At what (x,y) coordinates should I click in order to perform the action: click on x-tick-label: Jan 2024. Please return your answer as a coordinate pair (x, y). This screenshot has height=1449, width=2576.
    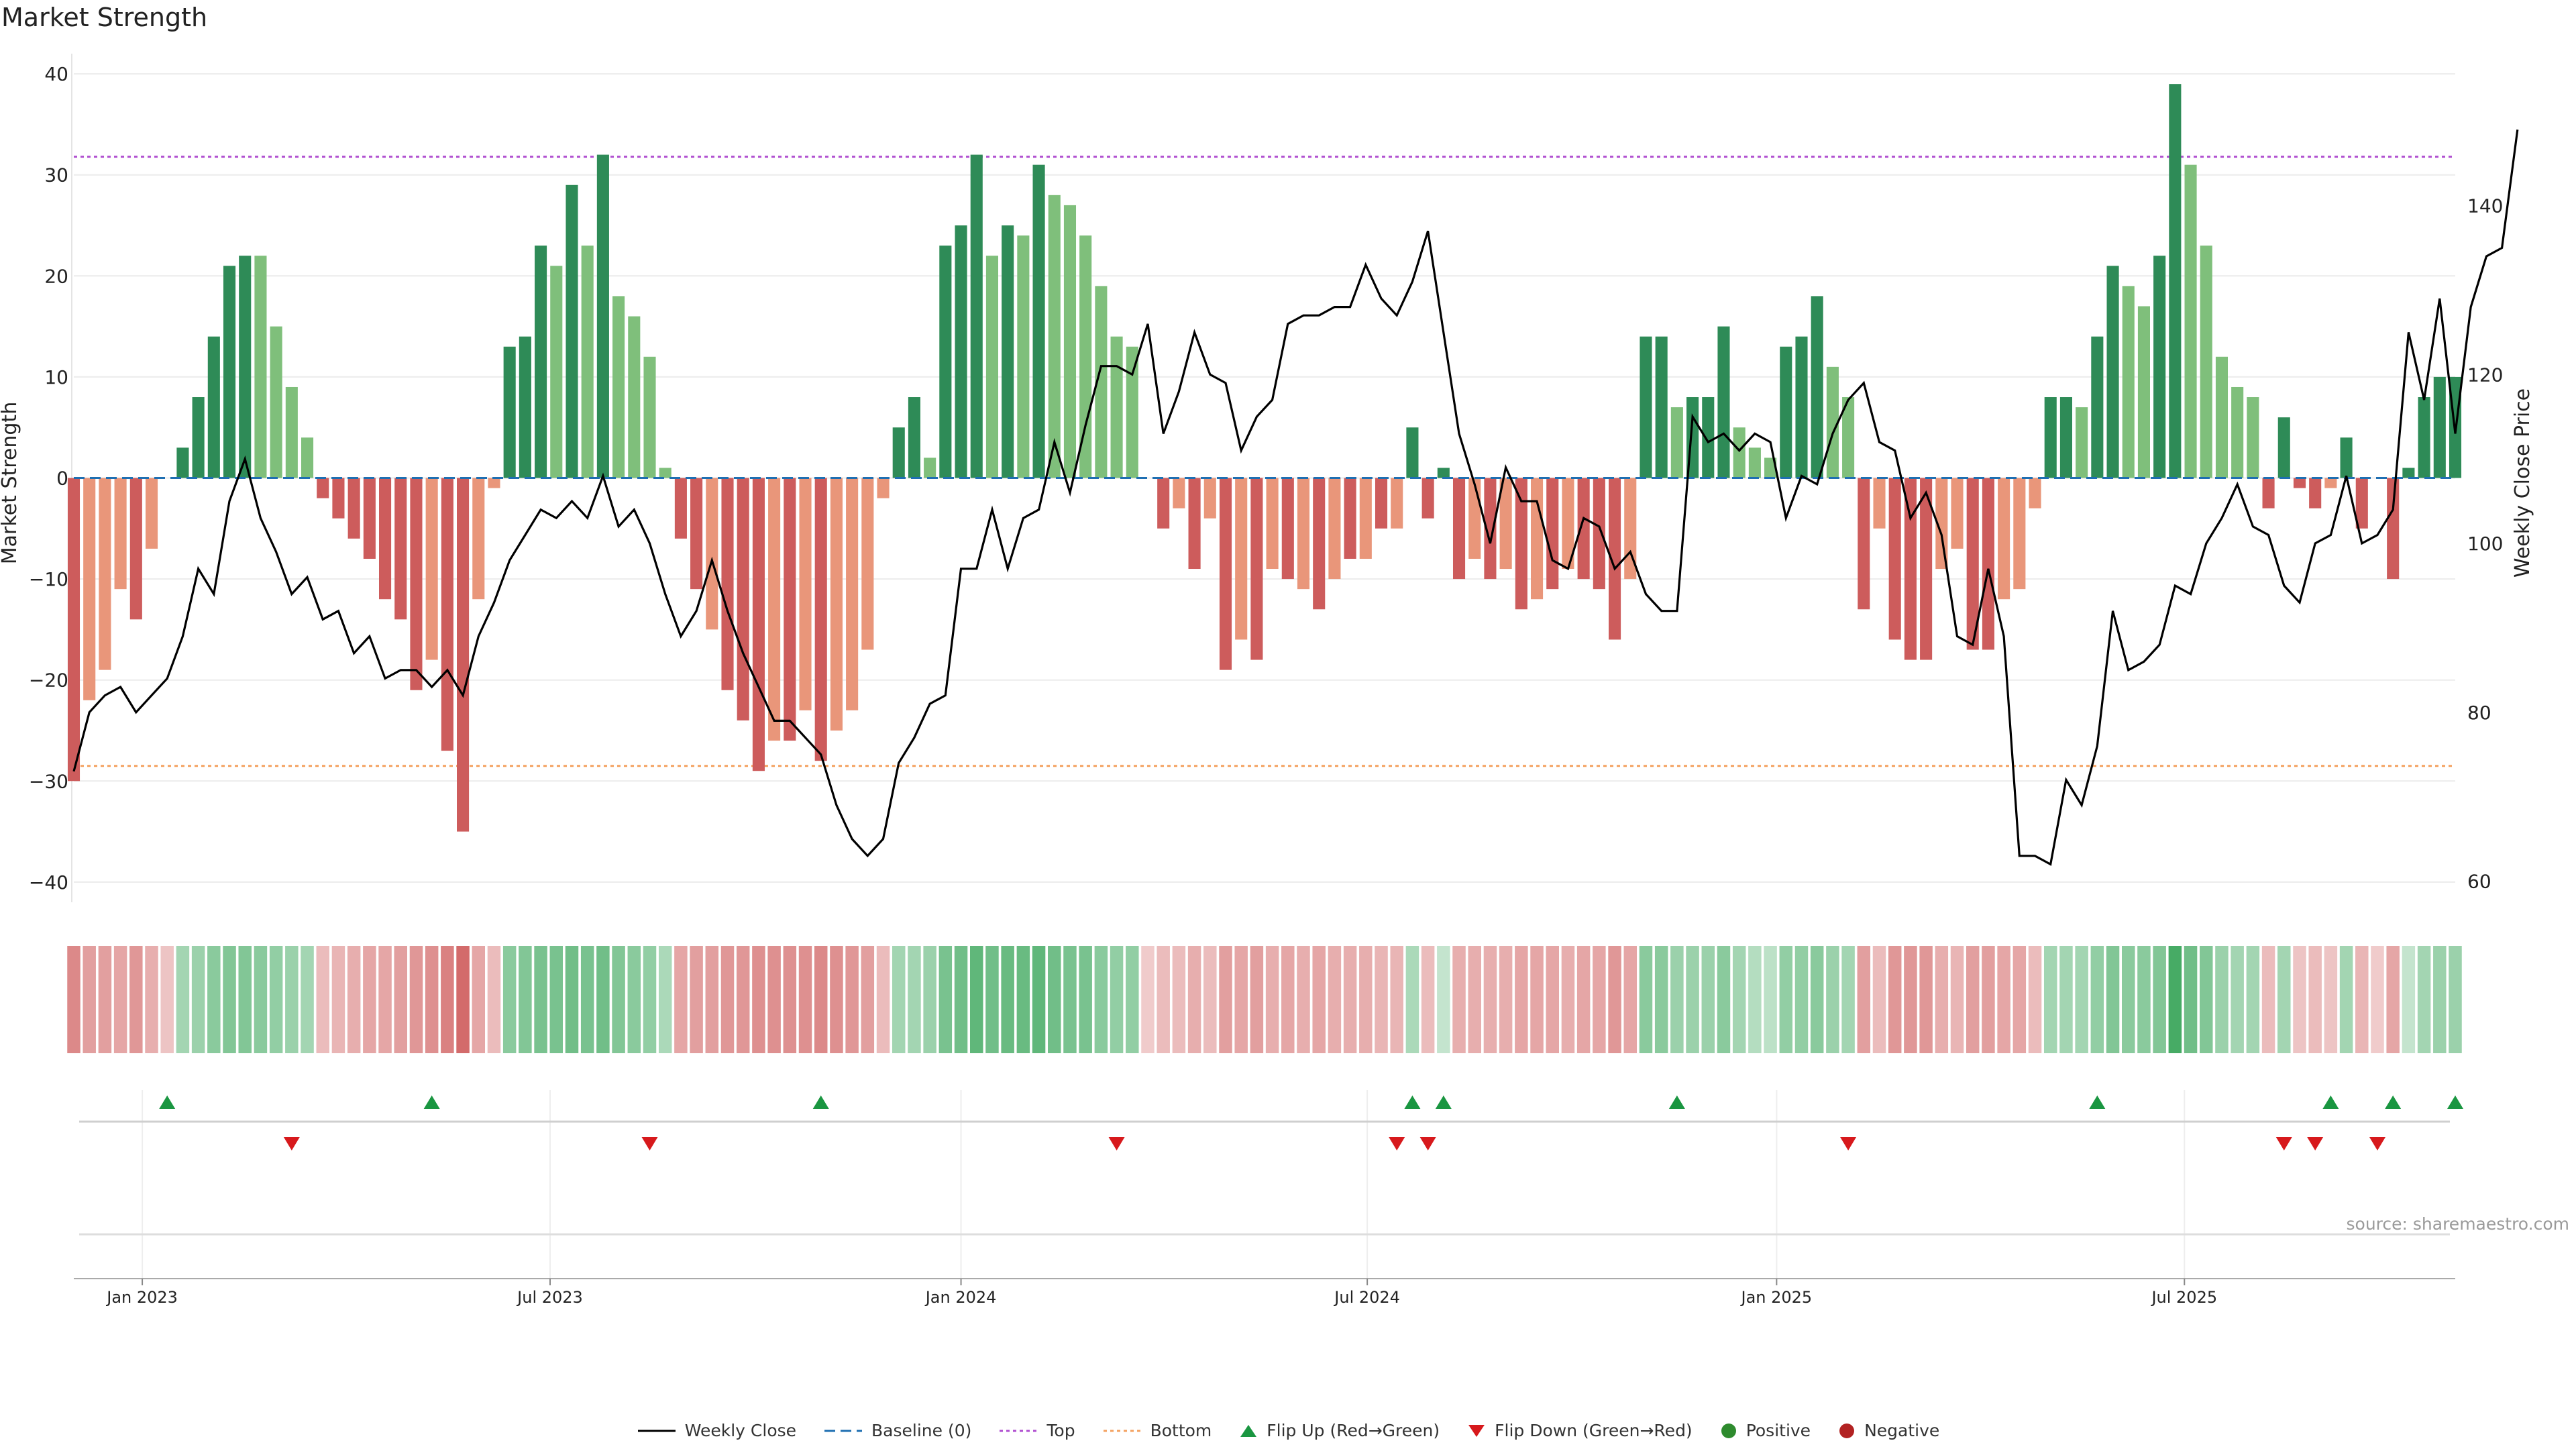
    Looking at the image, I should click on (960, 1297).